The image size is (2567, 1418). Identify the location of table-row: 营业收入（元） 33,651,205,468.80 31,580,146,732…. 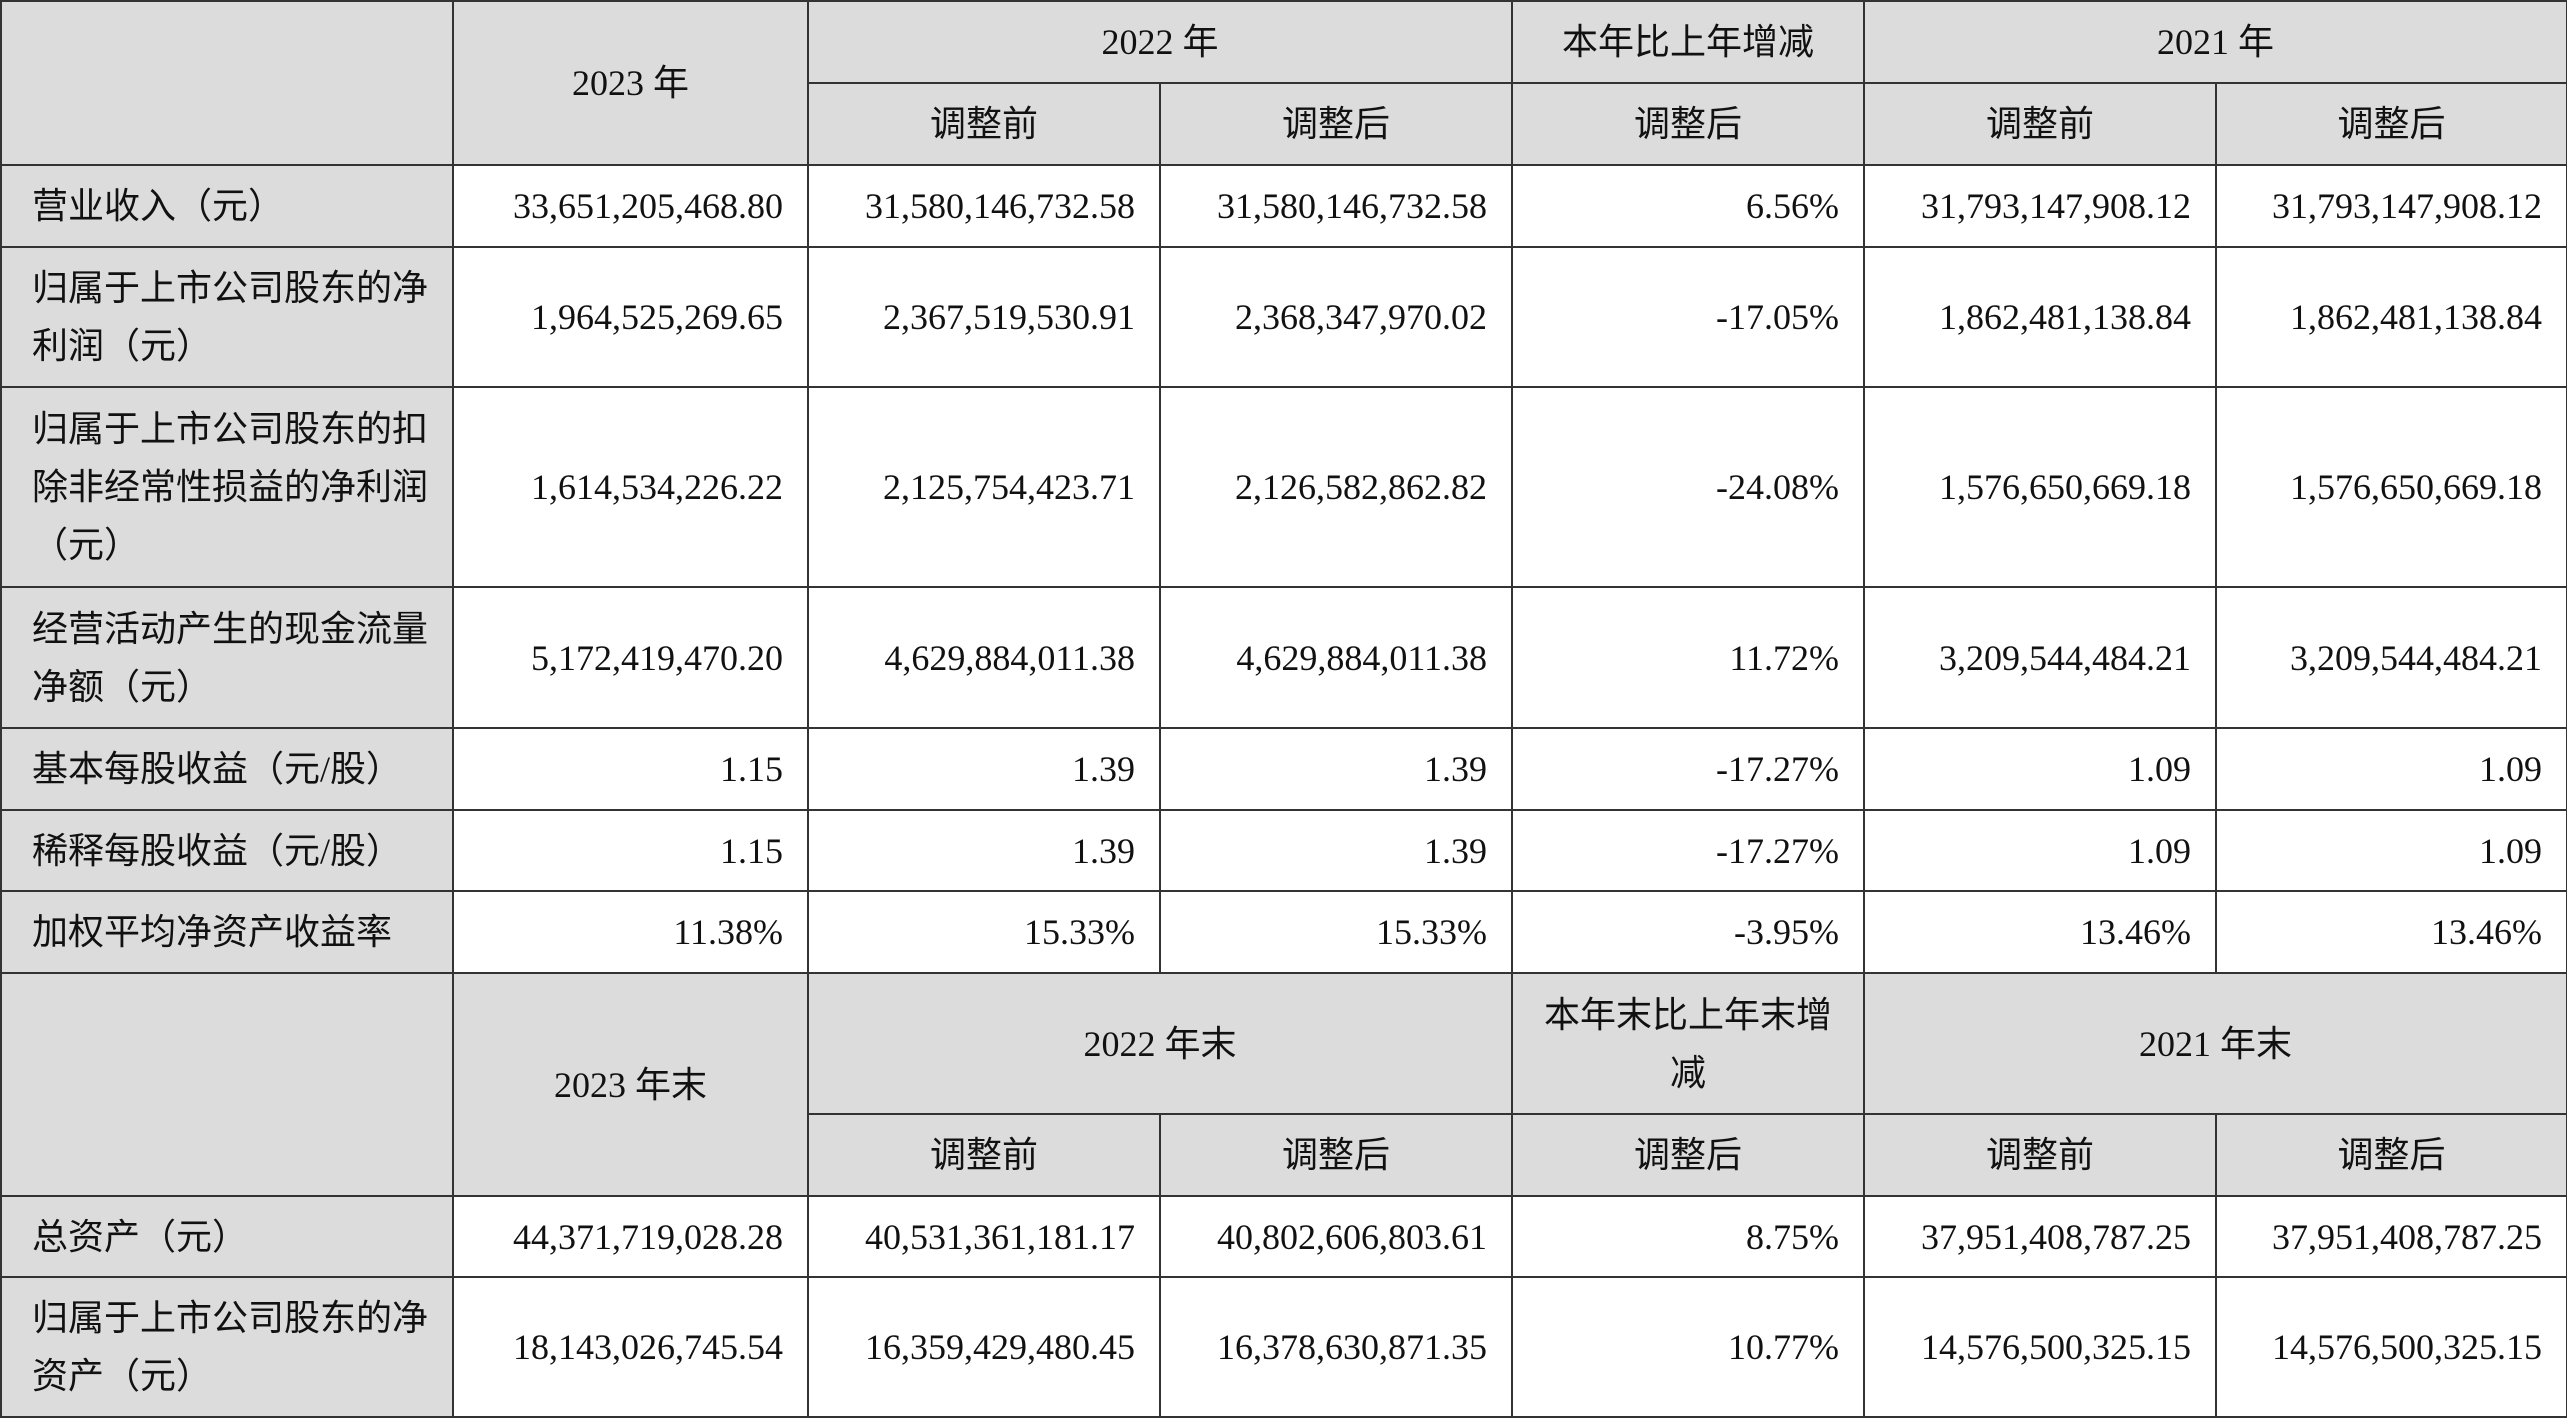
(1283, 206).